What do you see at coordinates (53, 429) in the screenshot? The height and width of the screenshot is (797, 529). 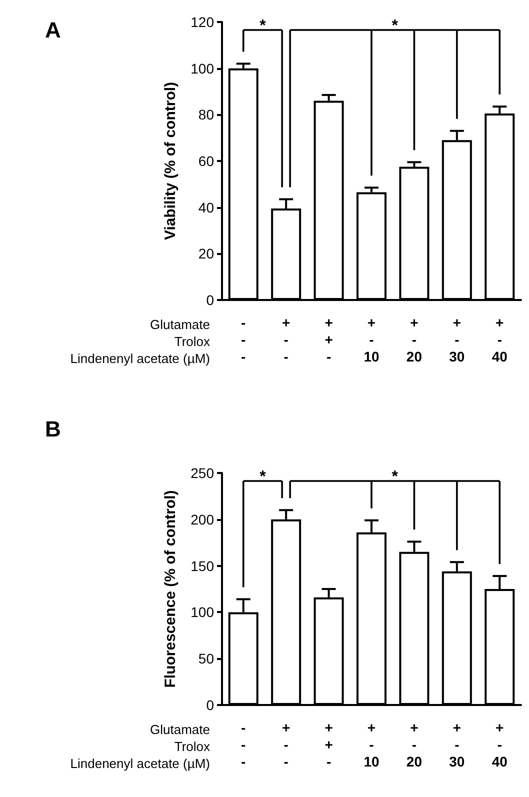 I see `chart-title: B` at bounding box center [53, 429].